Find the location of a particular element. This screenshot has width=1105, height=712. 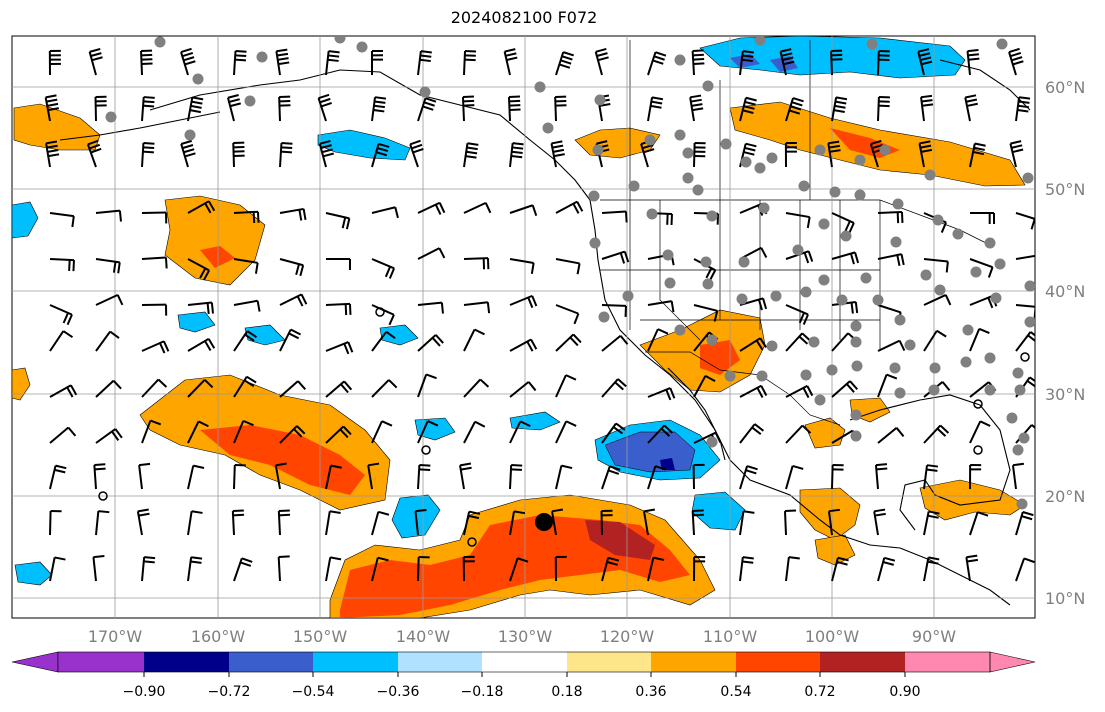

colorbar-label: 0.18 is located at coordinates (566, 692).